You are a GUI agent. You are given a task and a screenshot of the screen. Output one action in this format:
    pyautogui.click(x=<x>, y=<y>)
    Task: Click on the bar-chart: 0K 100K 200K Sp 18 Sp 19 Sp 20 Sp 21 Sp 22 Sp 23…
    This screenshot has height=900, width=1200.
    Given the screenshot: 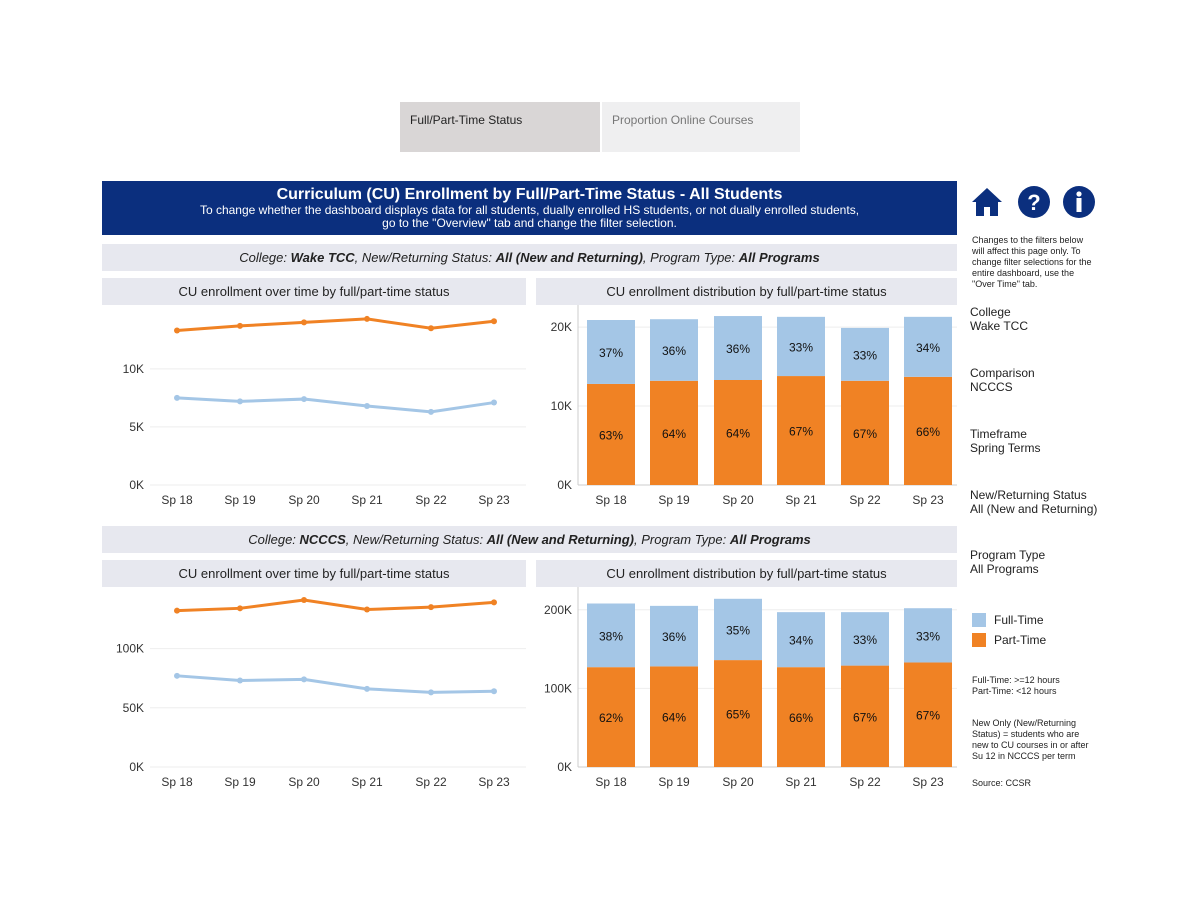 What is the action you would take?
    pyautogui.click(x=750, y=688)
    